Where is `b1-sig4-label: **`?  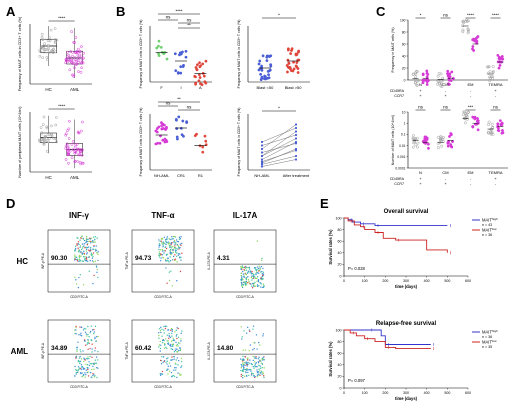 b1-sig4-label: ** is located at coordinates (189, 25).